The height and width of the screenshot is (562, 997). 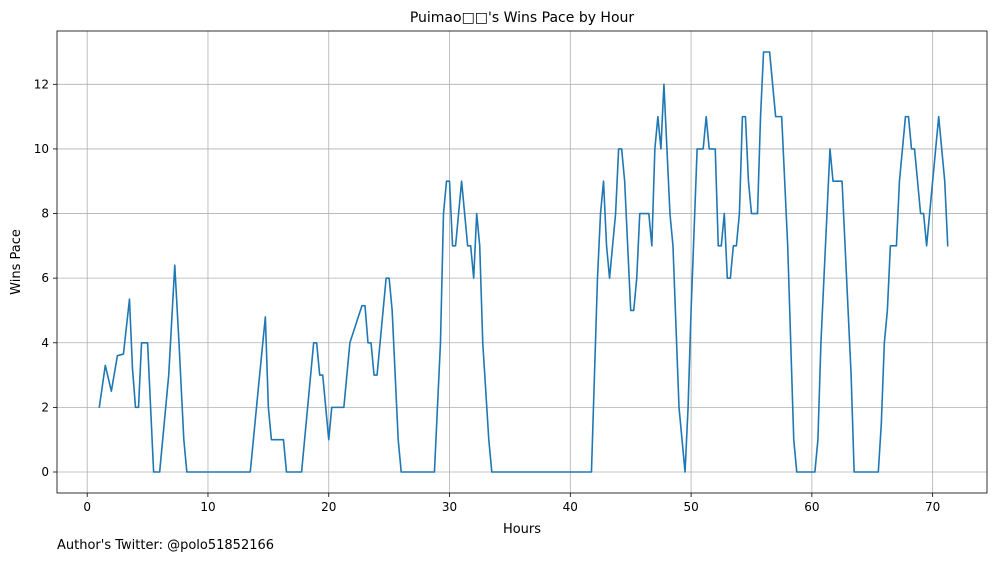 What do you see at coordinates (570, 507) in the screenshot?
I see `x-tick-label: 40` at bounding box center [570, 507].